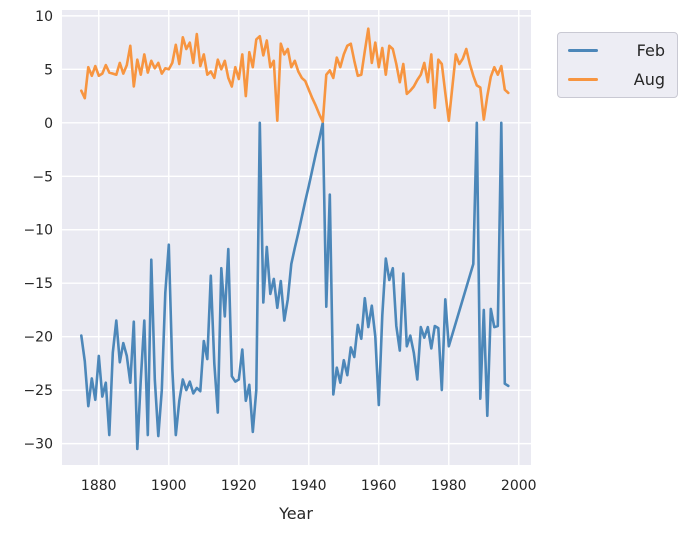  Describe the element at coordinates (583, 50) in the screenshot. I see `feb-line-swatch` at that location.